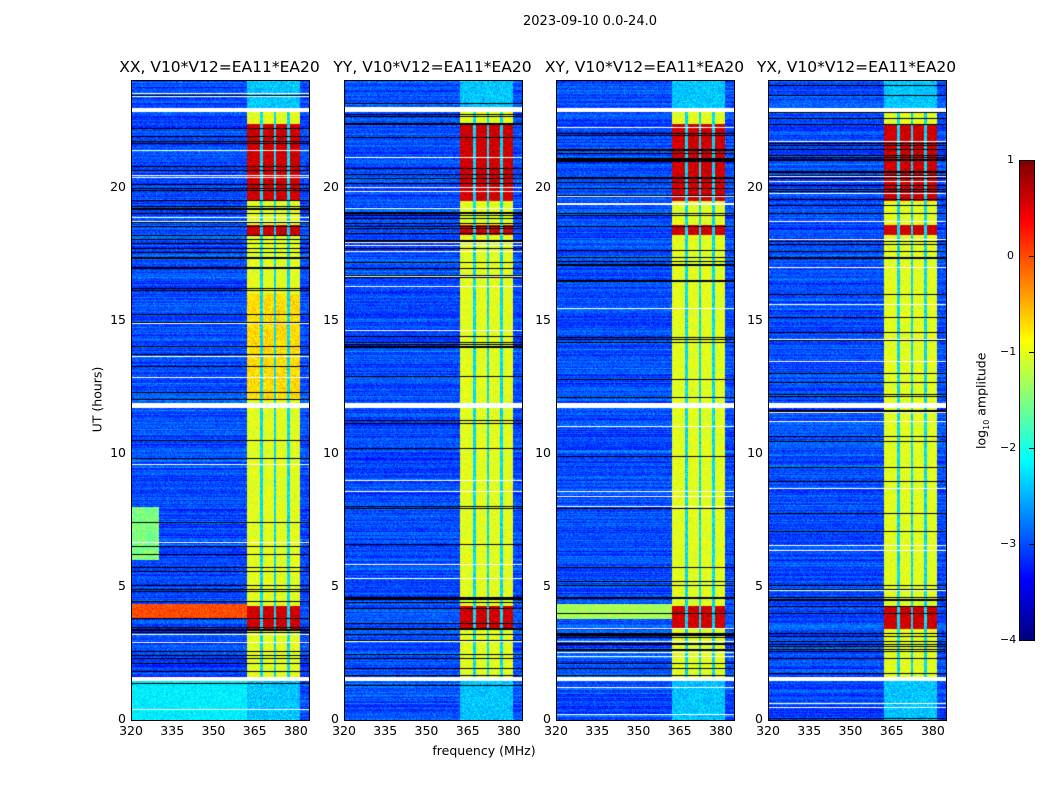  I want to click on spectrogram-panel-yx, so click(857, 400).